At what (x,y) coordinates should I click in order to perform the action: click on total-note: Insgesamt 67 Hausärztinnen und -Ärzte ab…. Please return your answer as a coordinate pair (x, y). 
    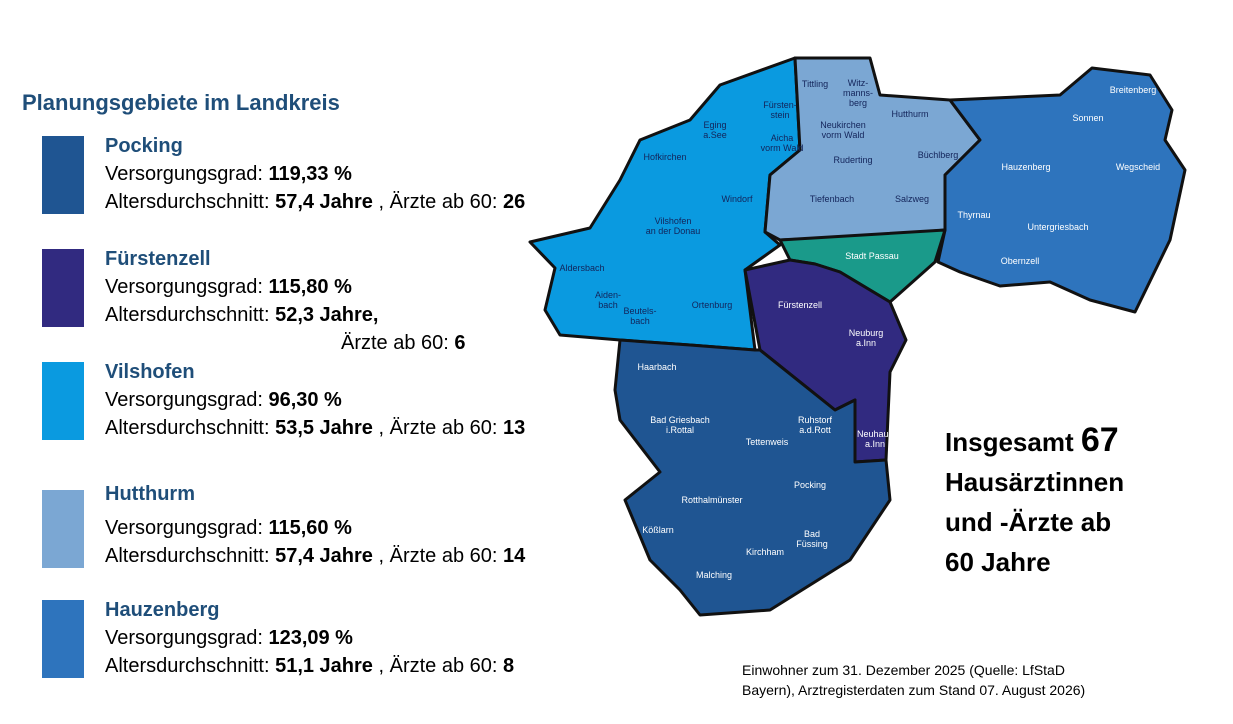
    Looking at the image, I should click on (1034, 501).